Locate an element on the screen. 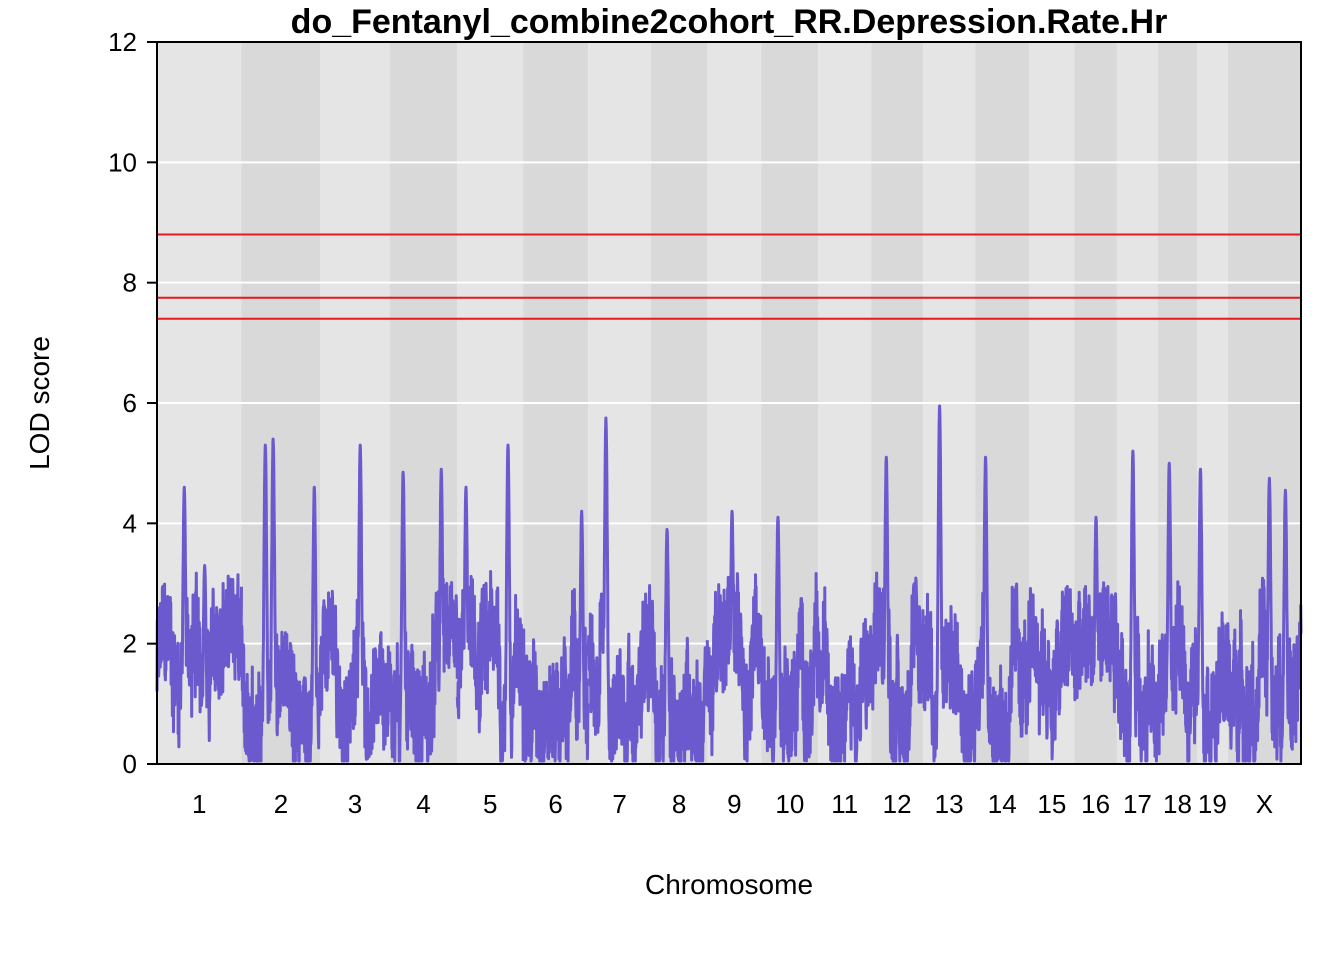 The width and height of the screenshot is (1344, 960). y-tick-label-12: 12 is located at coordinates (122, 42).